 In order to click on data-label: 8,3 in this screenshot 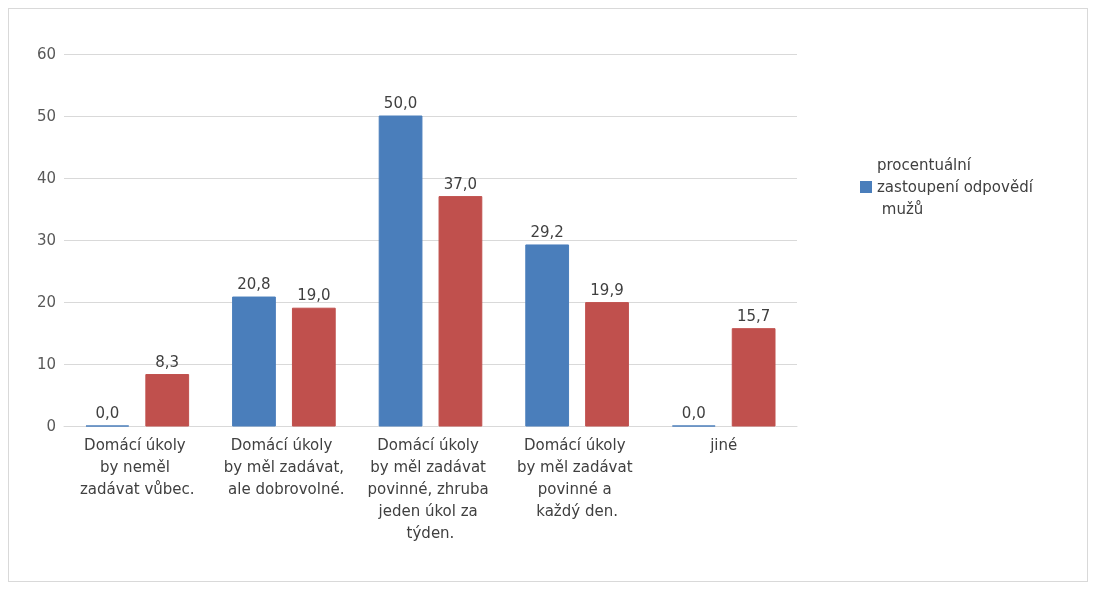, I will do `click(167, 361)`.